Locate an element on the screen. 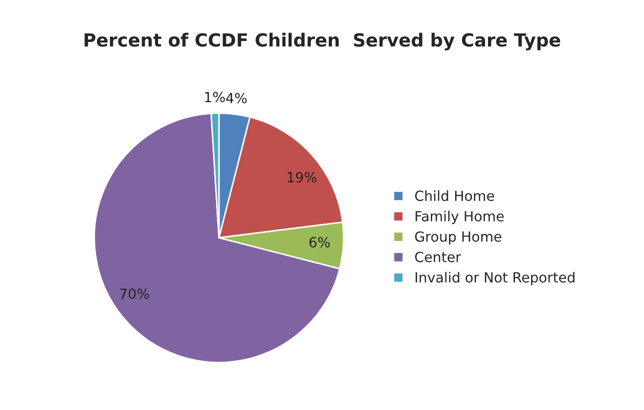  legend-label: Invalid or Not Reported is located at coordinates (495, 279).